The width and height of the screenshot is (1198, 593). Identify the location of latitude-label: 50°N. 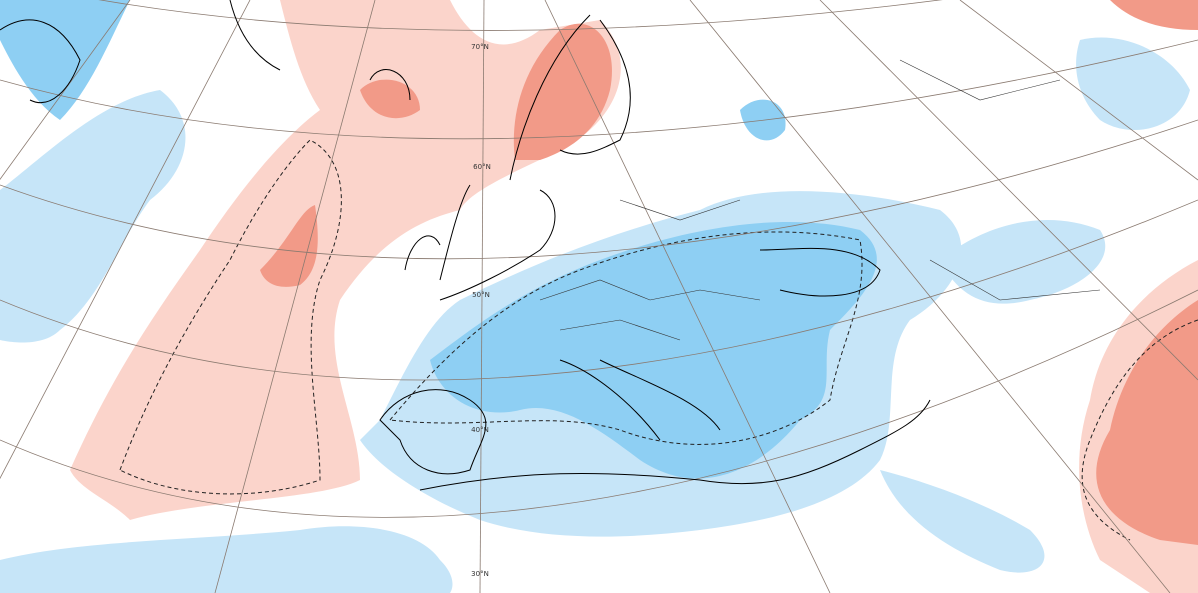
(481, 295).